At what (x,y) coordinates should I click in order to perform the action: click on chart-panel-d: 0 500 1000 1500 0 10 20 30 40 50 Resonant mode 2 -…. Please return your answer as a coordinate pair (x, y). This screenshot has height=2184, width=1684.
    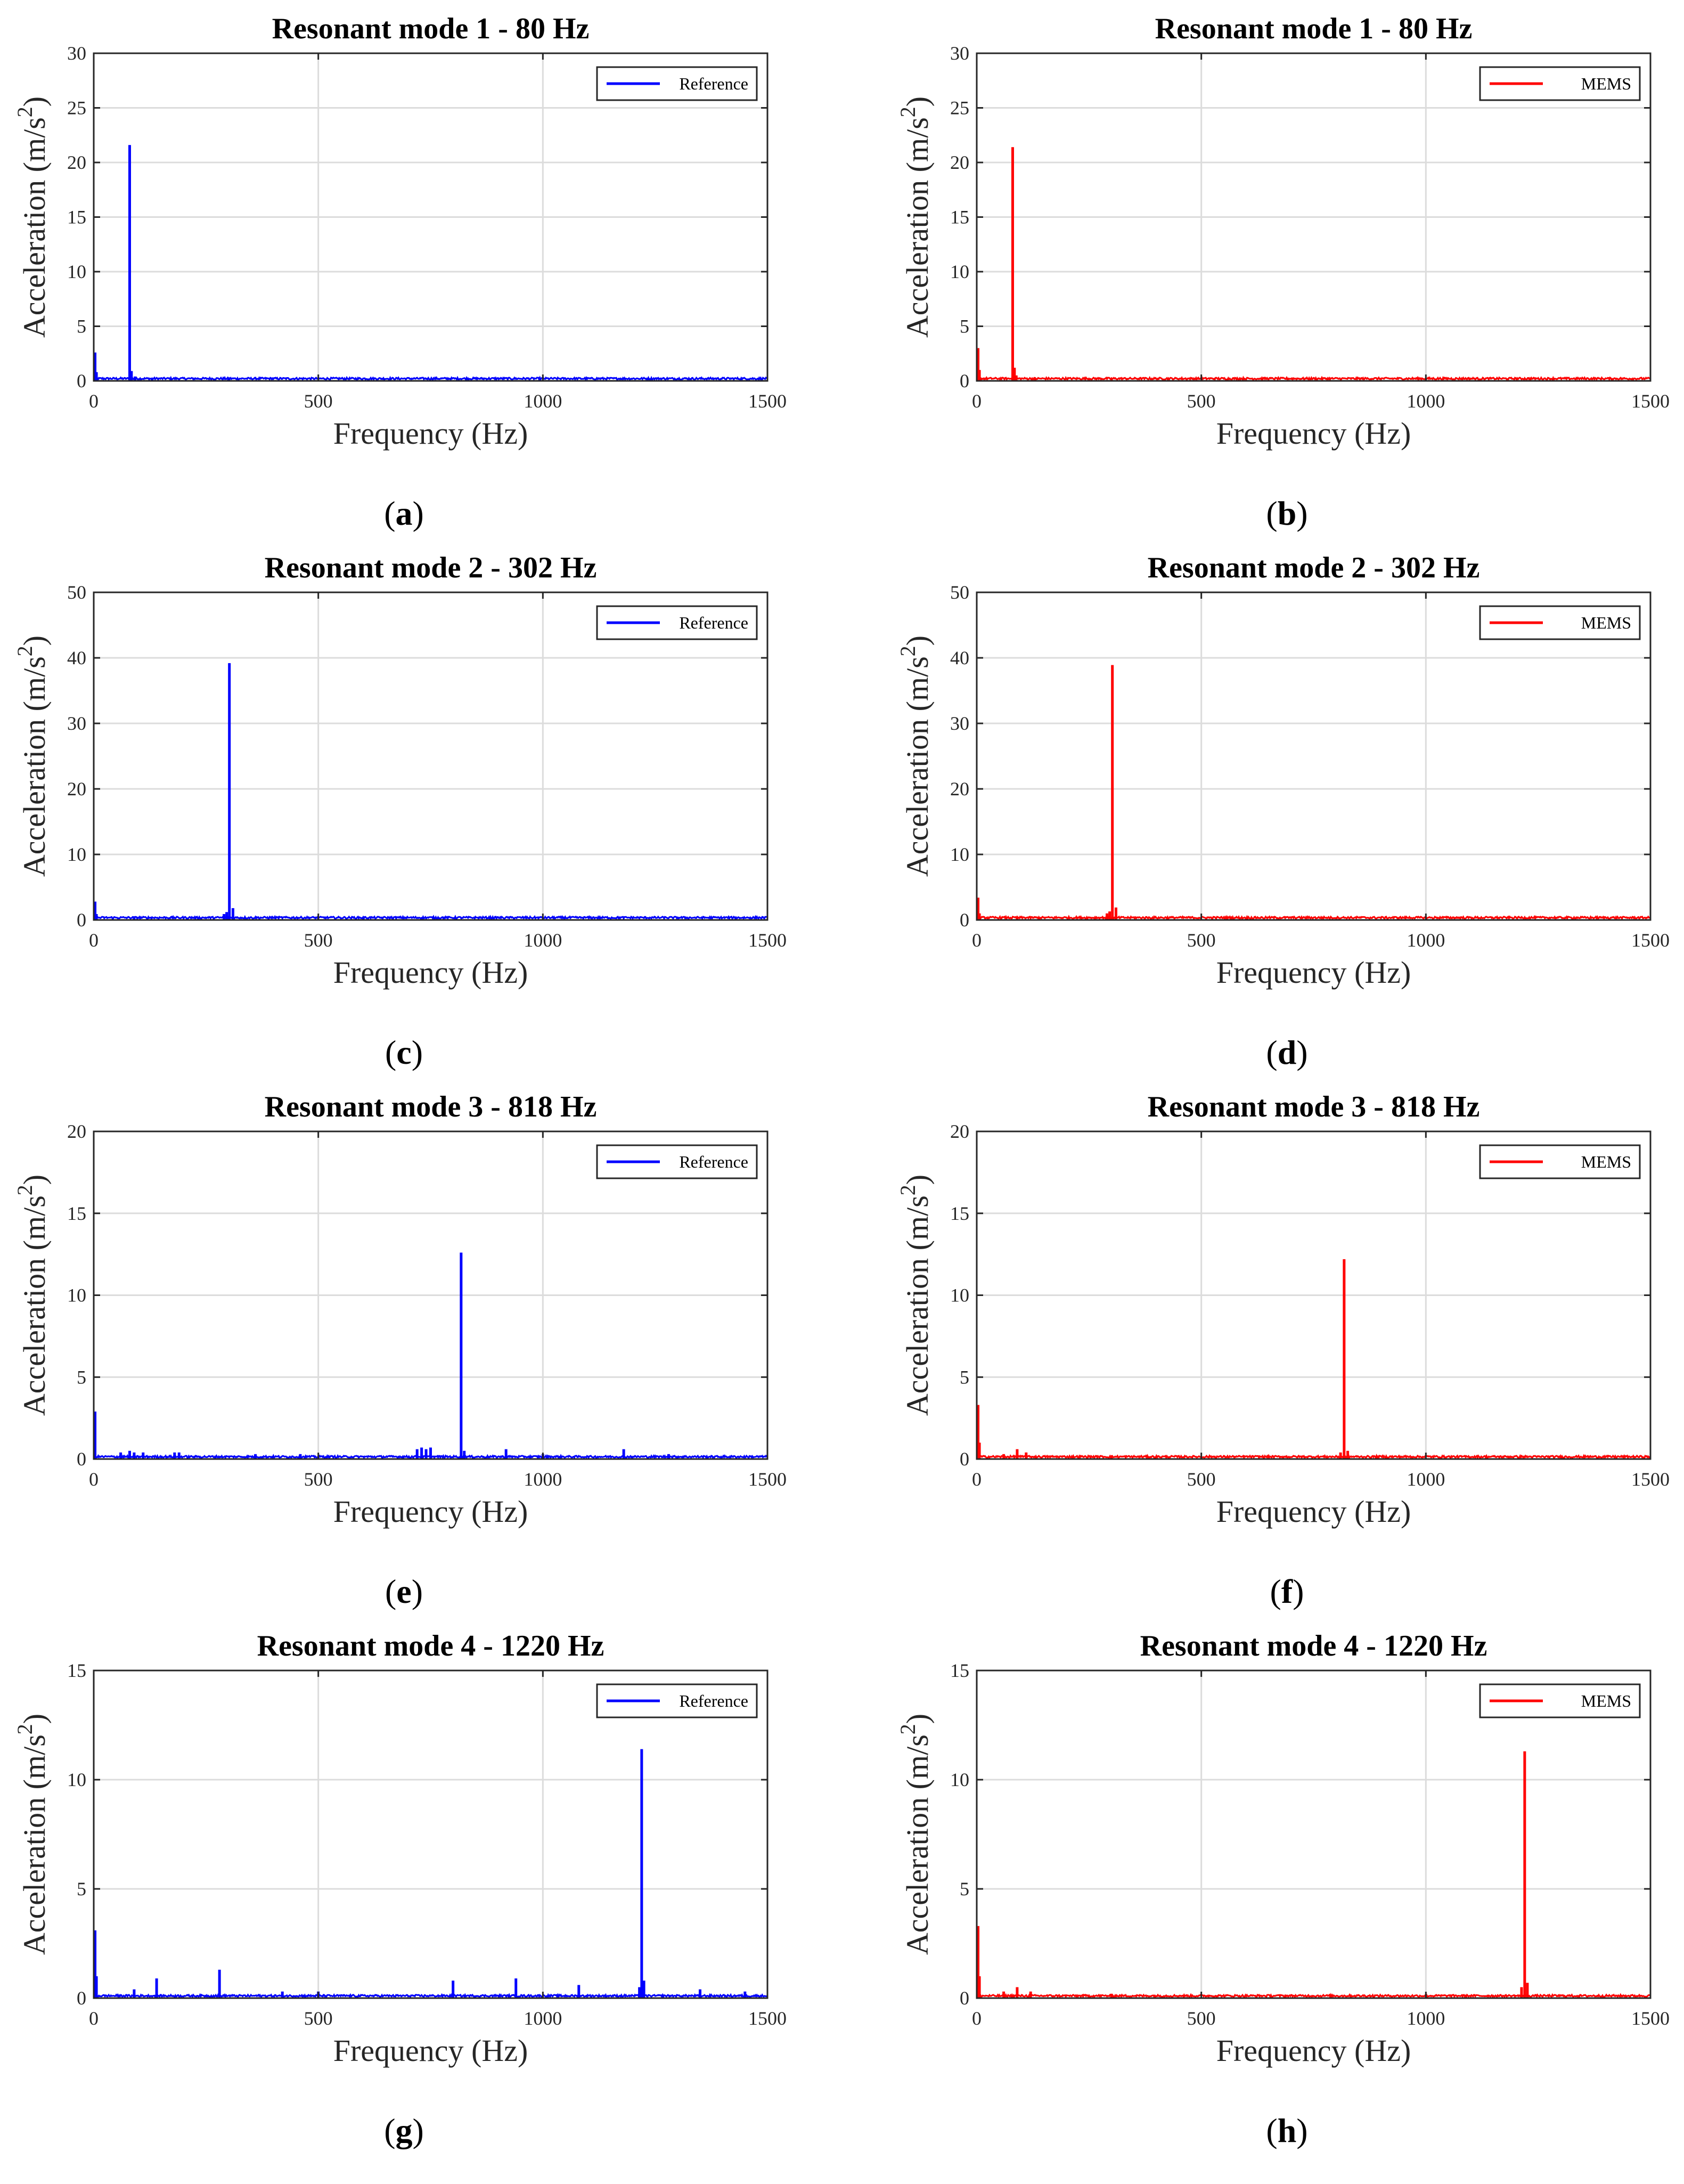
    Looking at the image, I should click on (1283, 811).